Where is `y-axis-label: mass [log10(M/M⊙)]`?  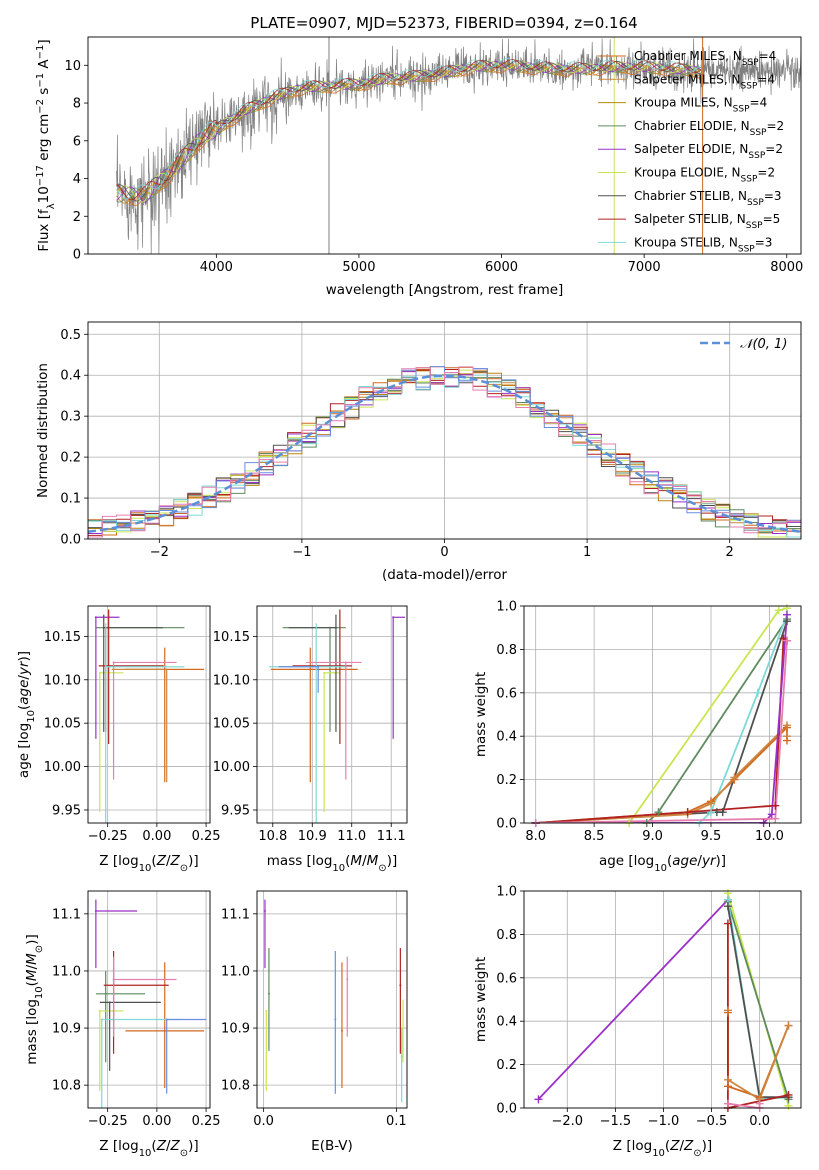
y-axis-label: mass [log10(M/M⊙)] is located at coordinates (34, 999).